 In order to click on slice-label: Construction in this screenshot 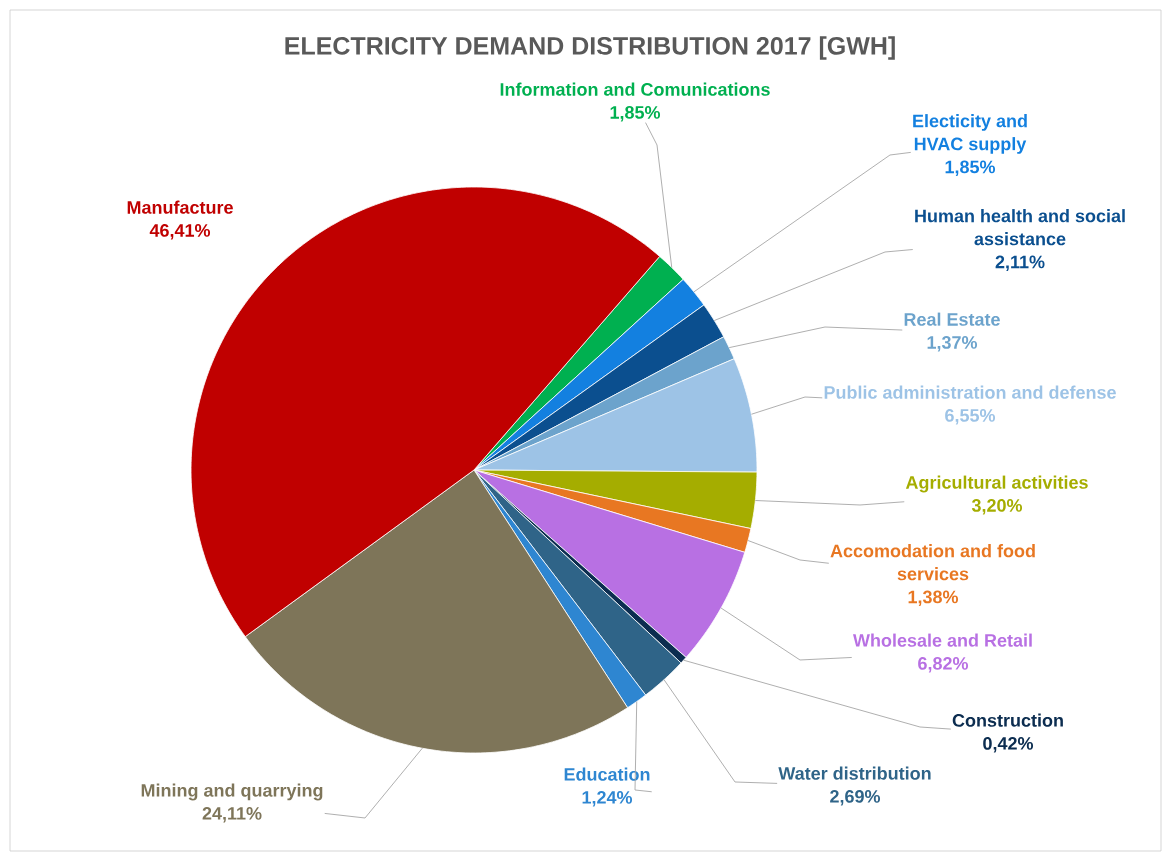, I will do `click(1007, 720)`.